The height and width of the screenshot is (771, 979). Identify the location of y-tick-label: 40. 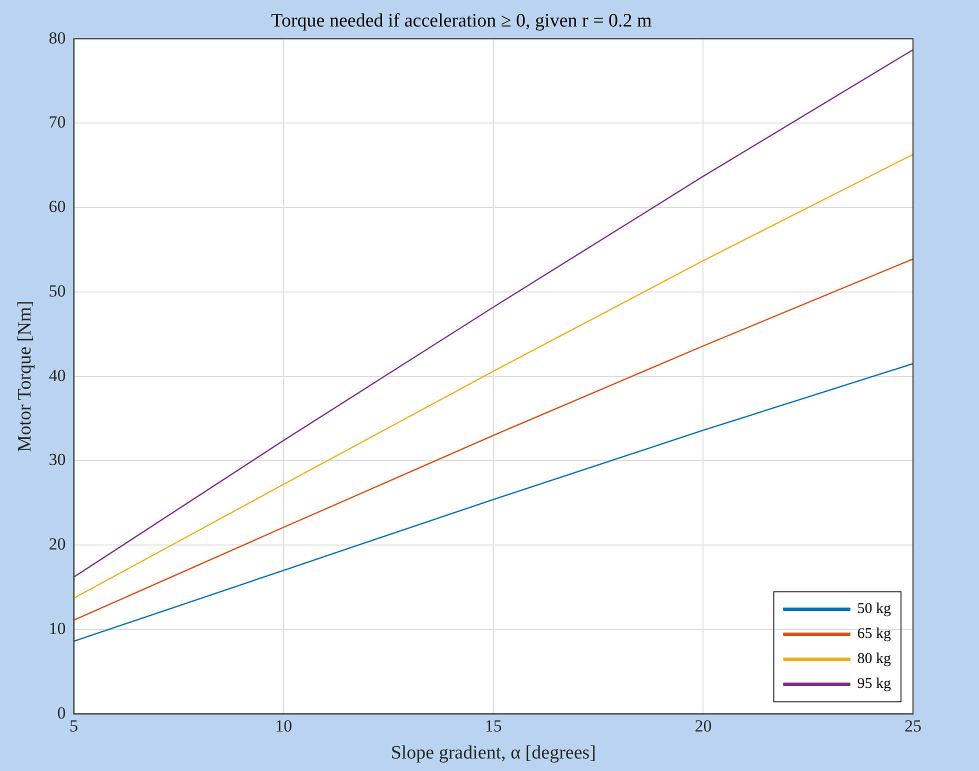
(57, 375).